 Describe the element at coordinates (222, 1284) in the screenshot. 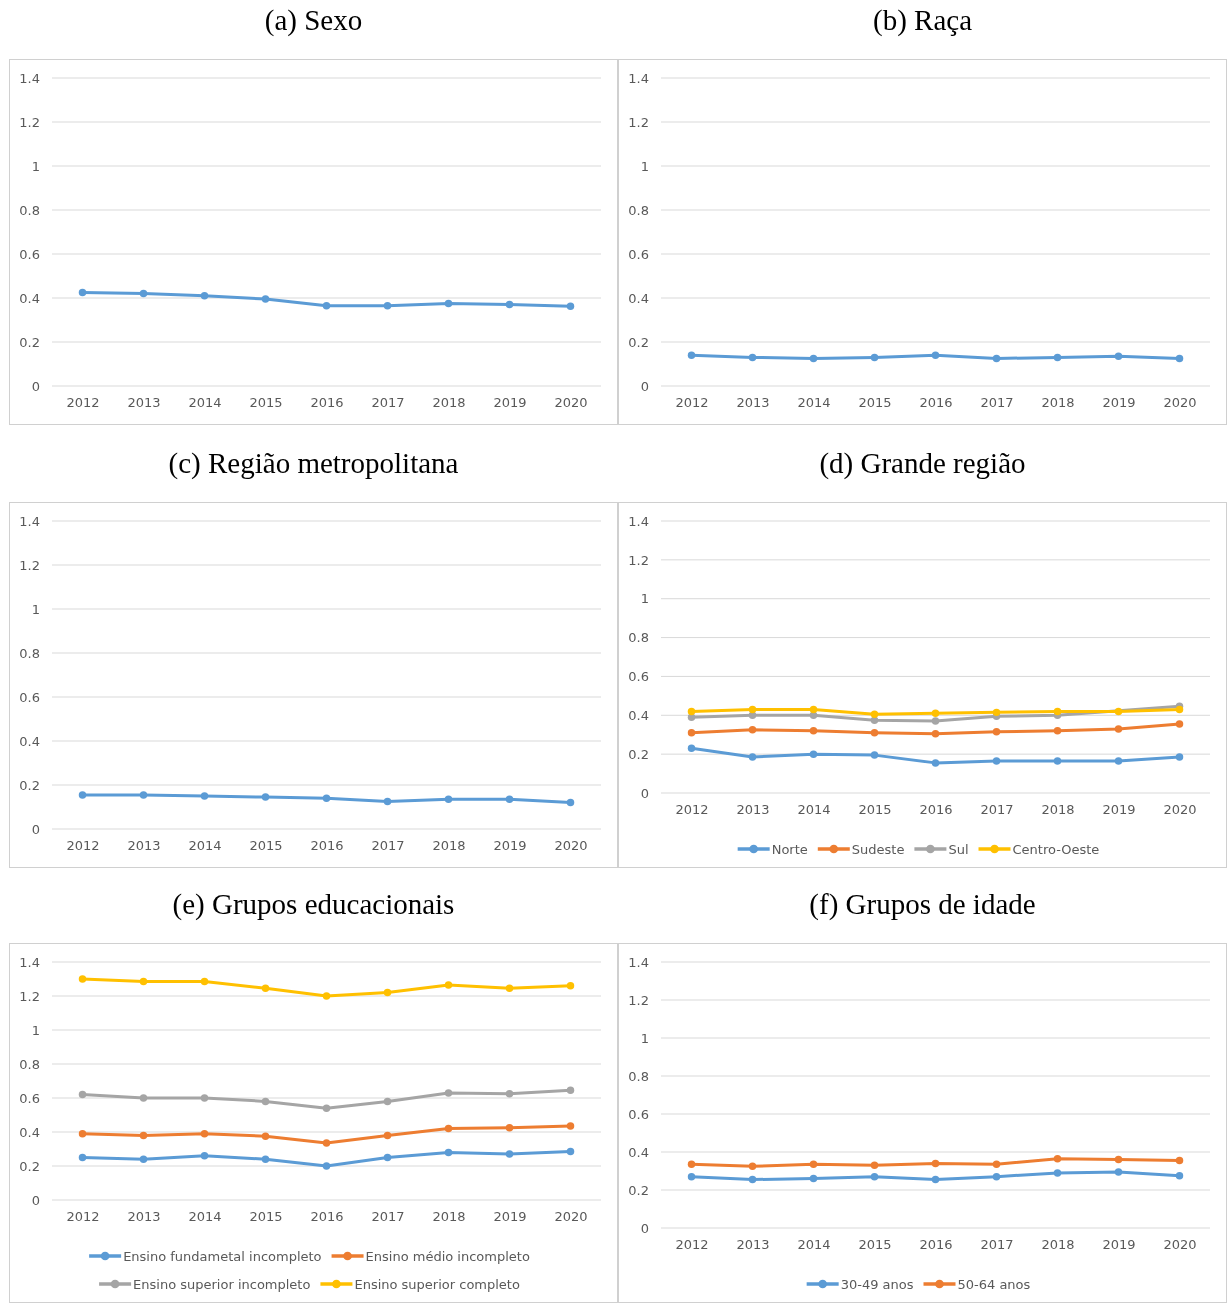

I see `legend-label: Ensino superior incompleto` at that location.